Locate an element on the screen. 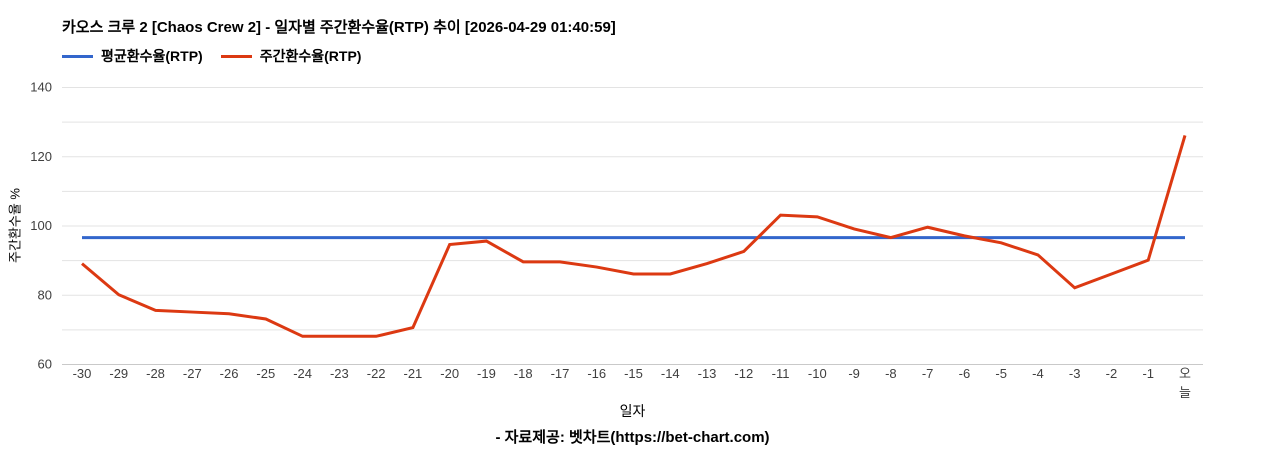 Image resolution: width=1268 pixels, height=450 pixels. svg-text: -19 is located at coordinates (486, 373).